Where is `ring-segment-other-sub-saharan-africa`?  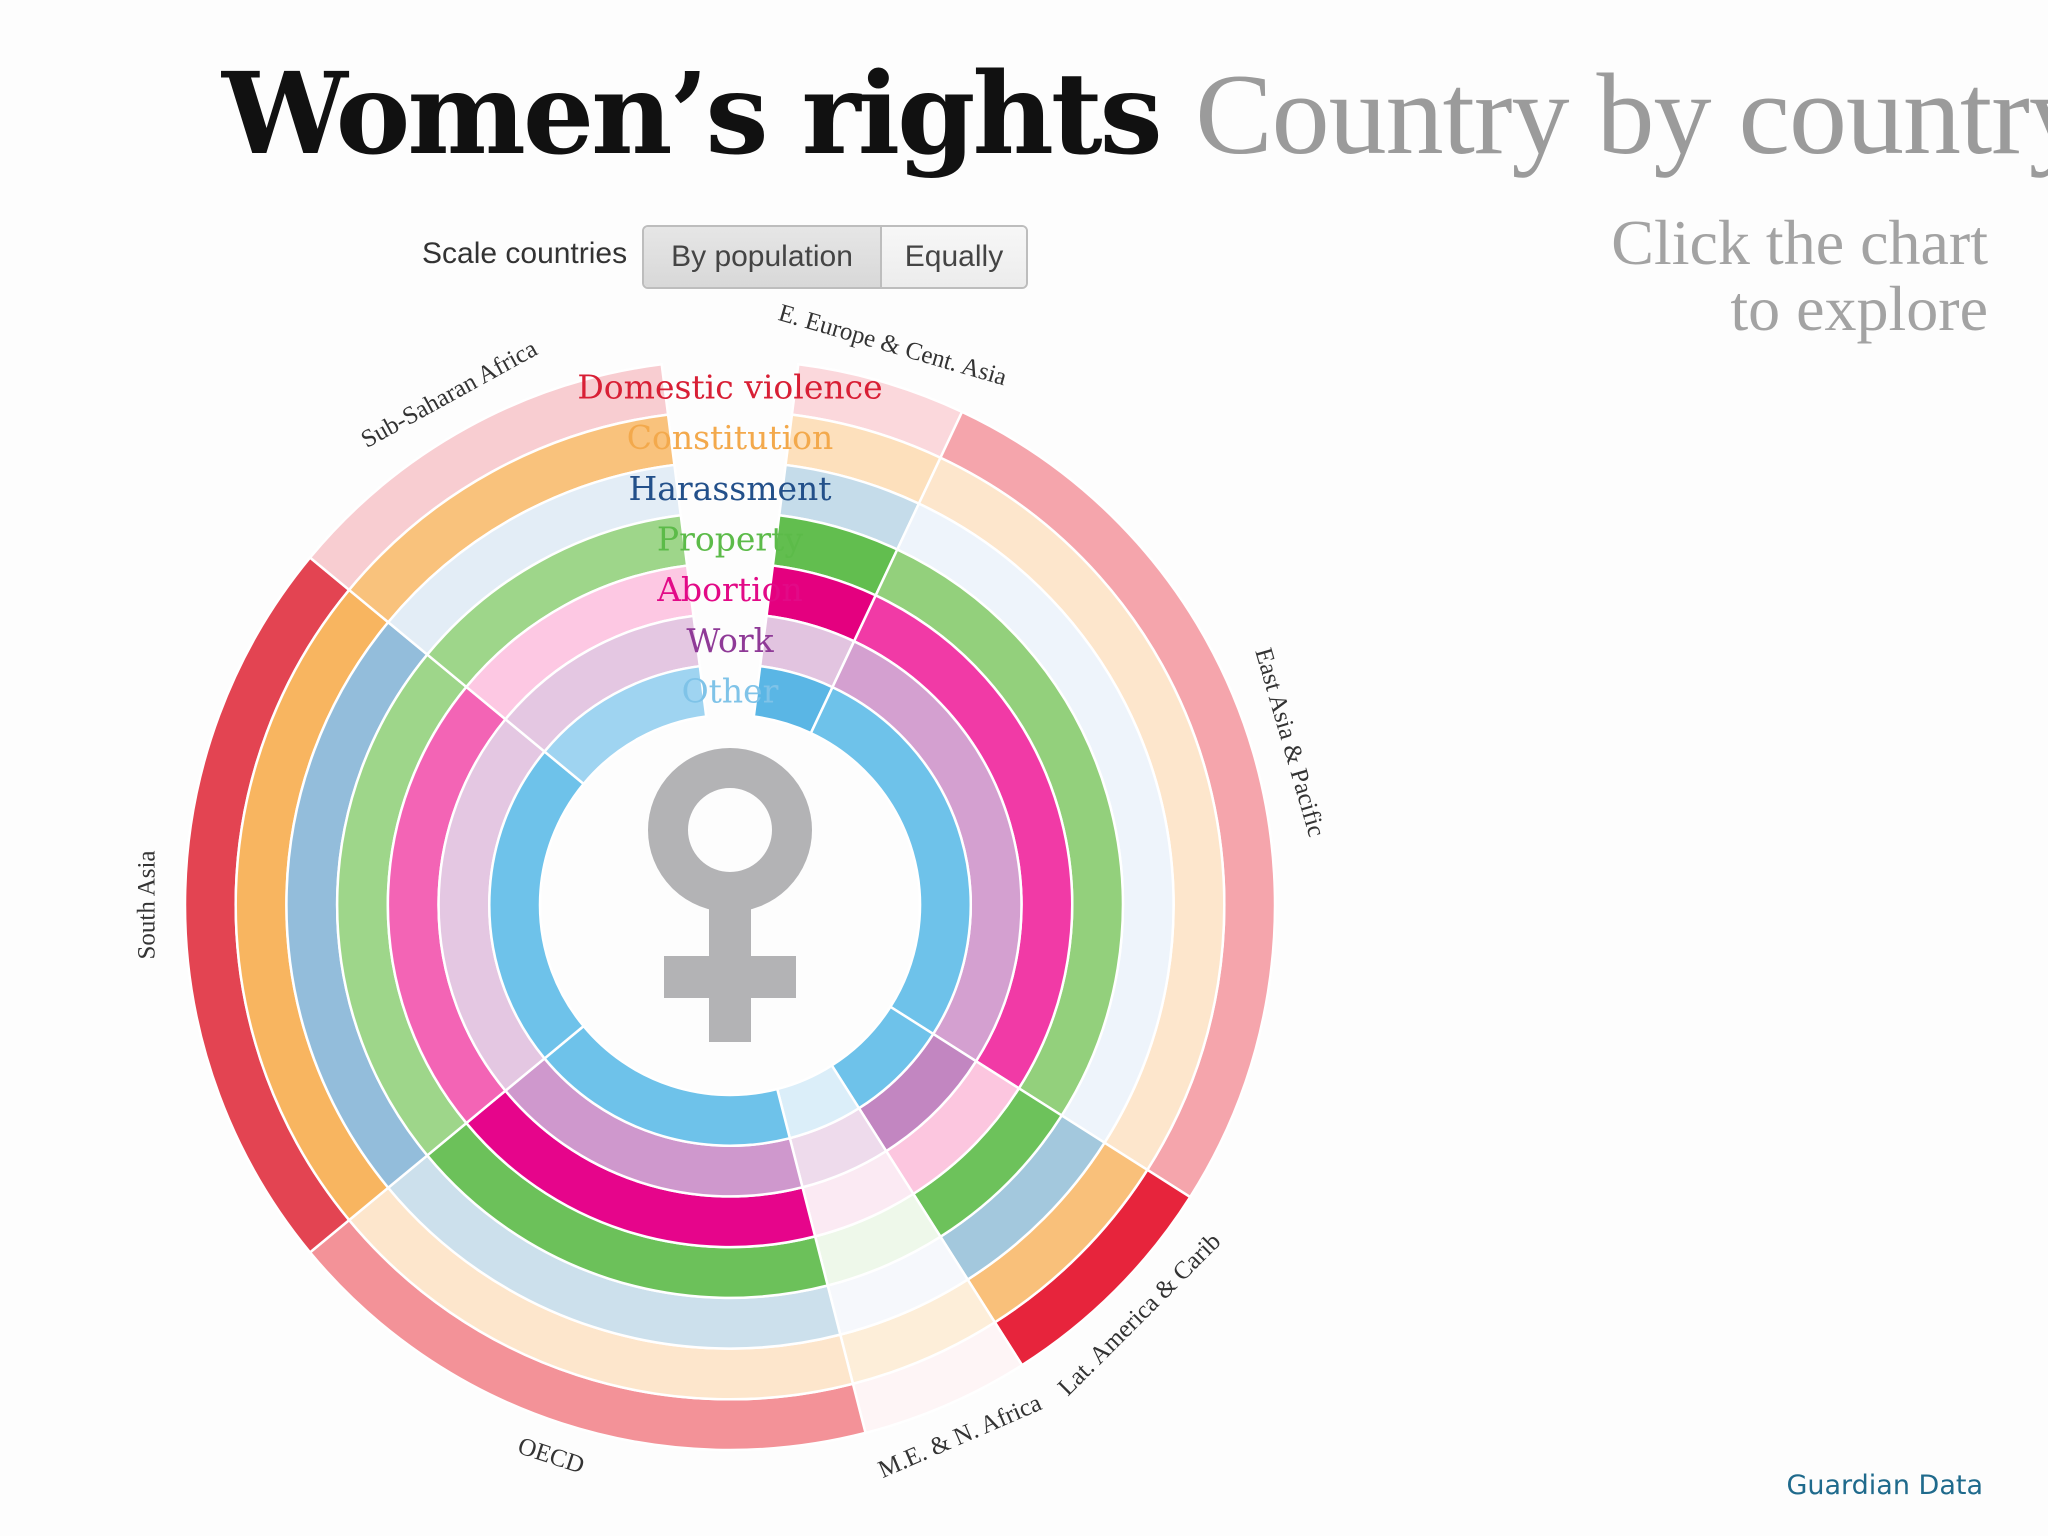
ring-segment-other-sub-saharan-africa is located at coordinates (625, 725).